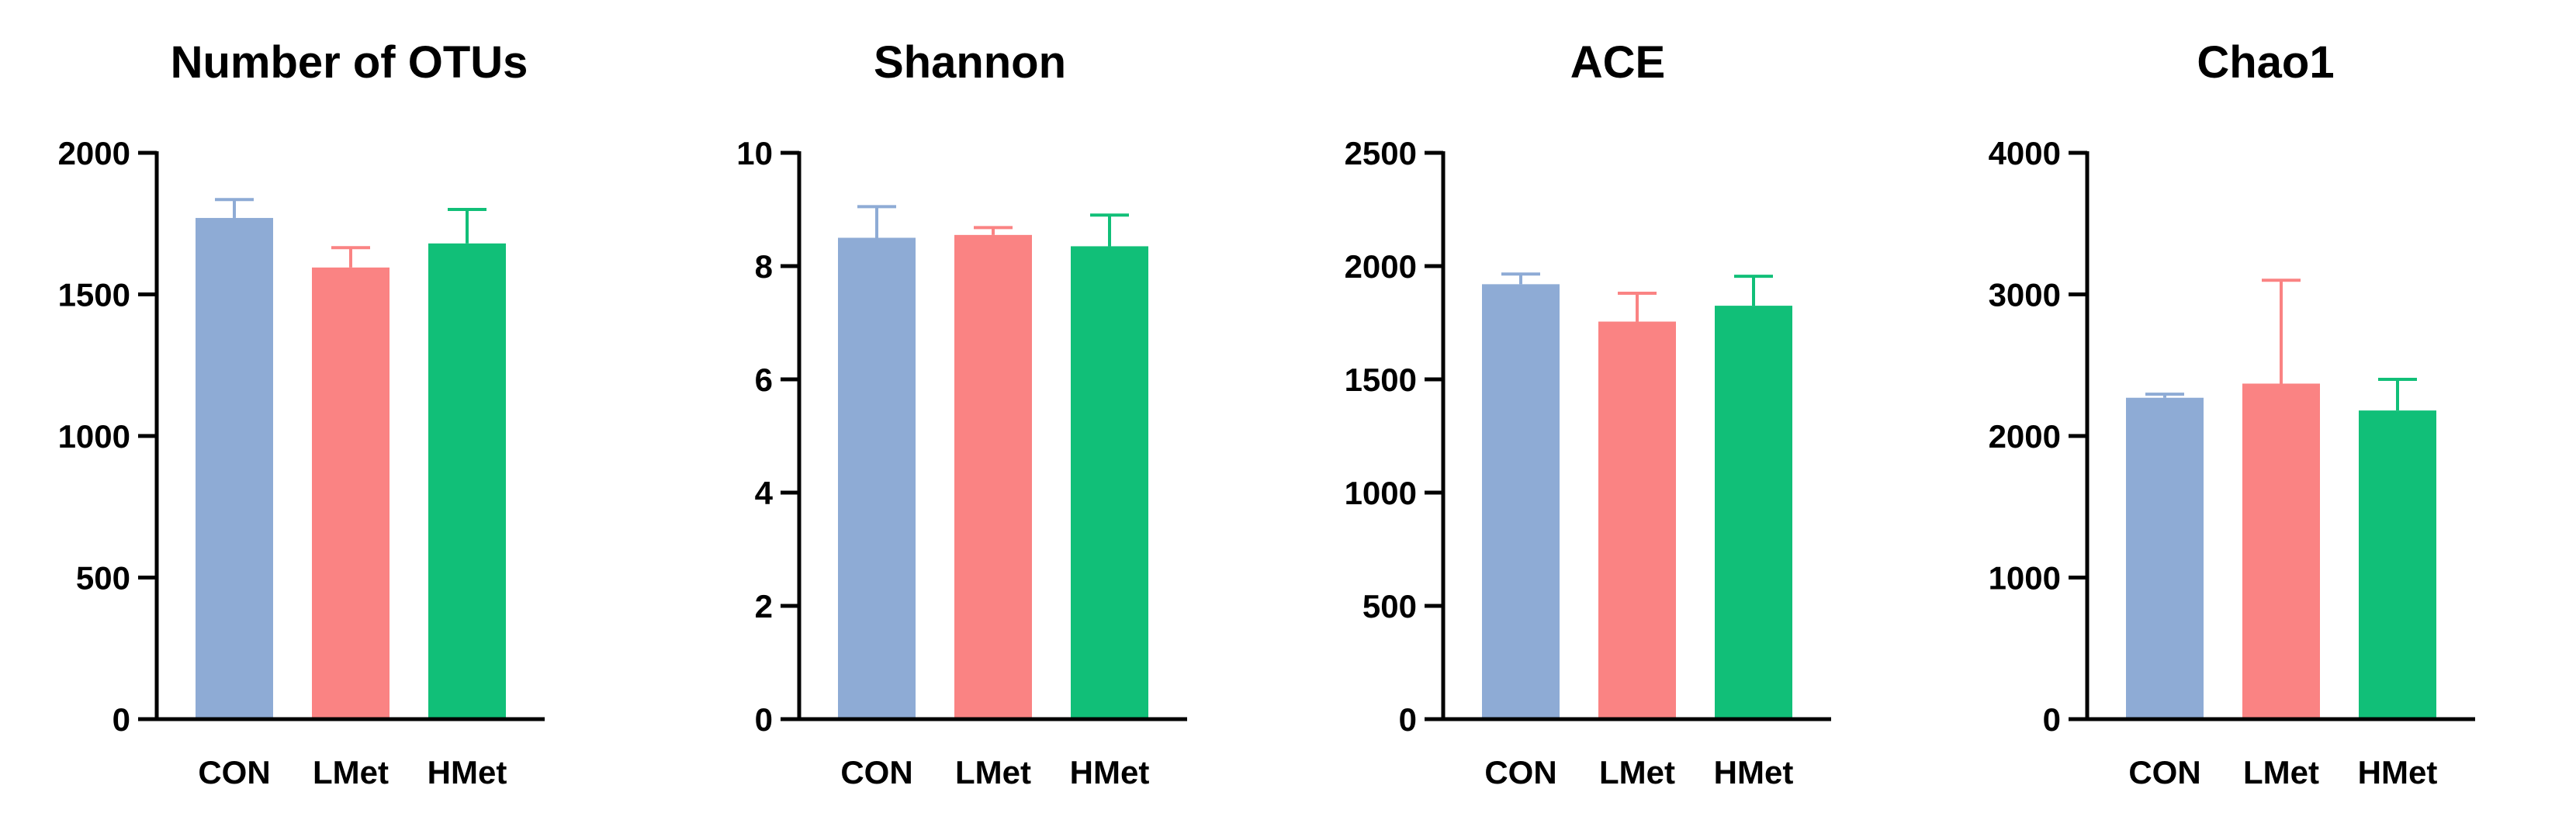 This screenshot has width=2576, height=813. What do you see at coordinates (764, 493) in the screenshot?
I see `y-tick-label: 4` at bounding box center [764, 493].